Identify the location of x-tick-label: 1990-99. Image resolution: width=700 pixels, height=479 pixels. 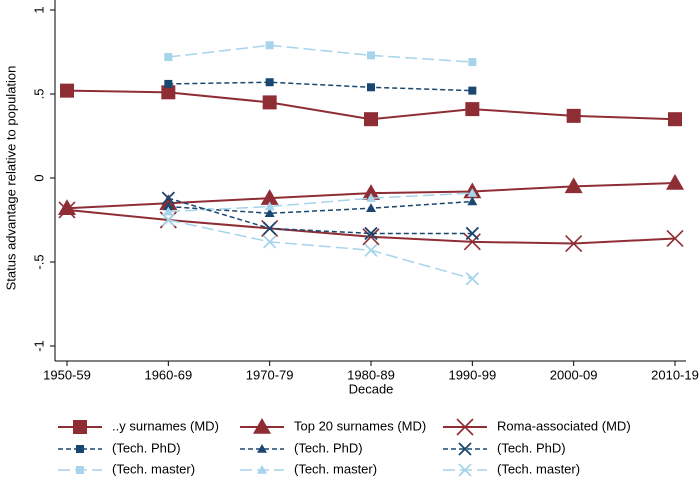
(472, 374).